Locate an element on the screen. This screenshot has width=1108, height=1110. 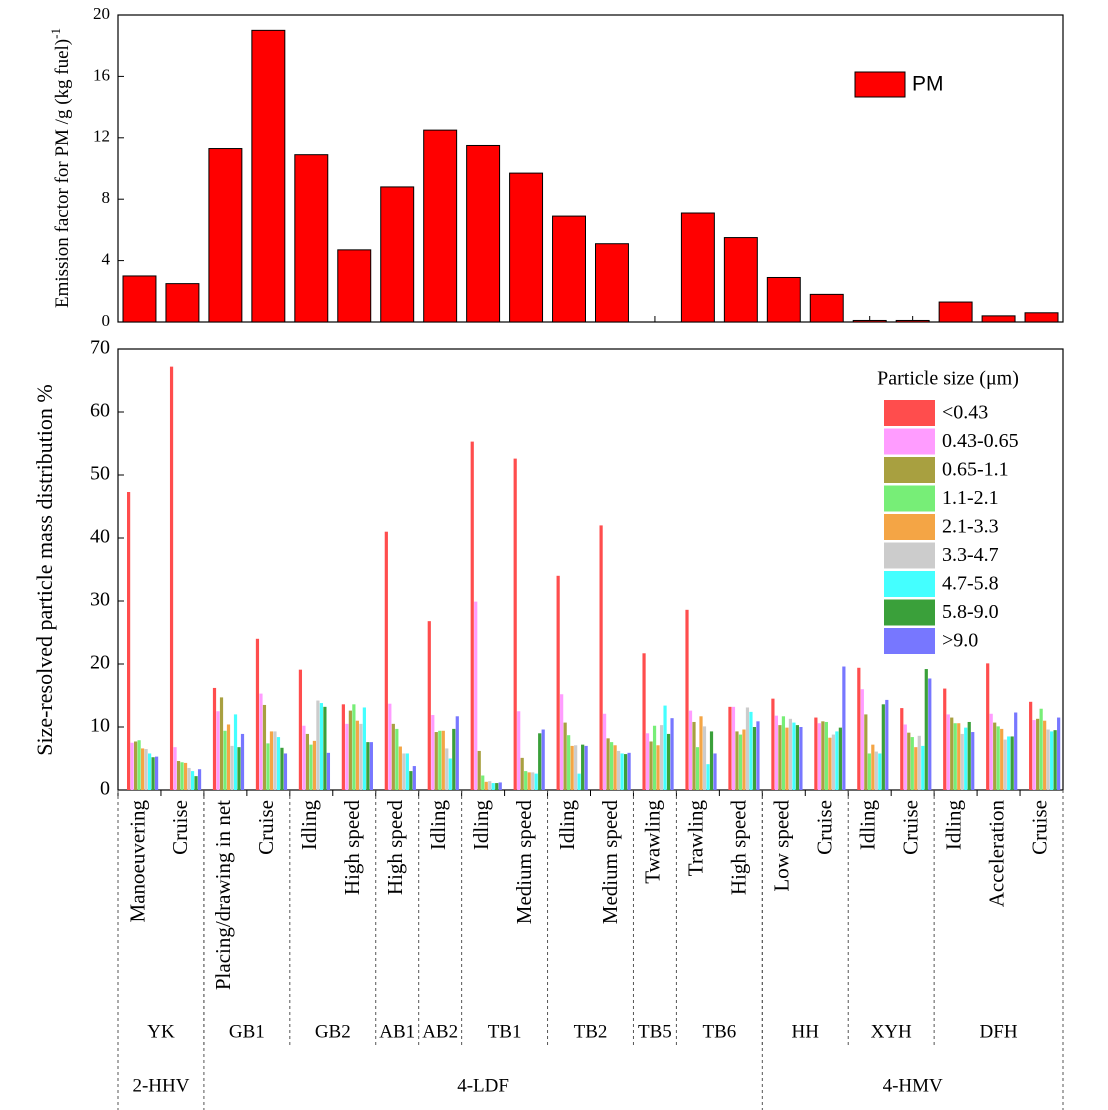
x-tick-label: Acceleration is located at coordinates (996, 854).